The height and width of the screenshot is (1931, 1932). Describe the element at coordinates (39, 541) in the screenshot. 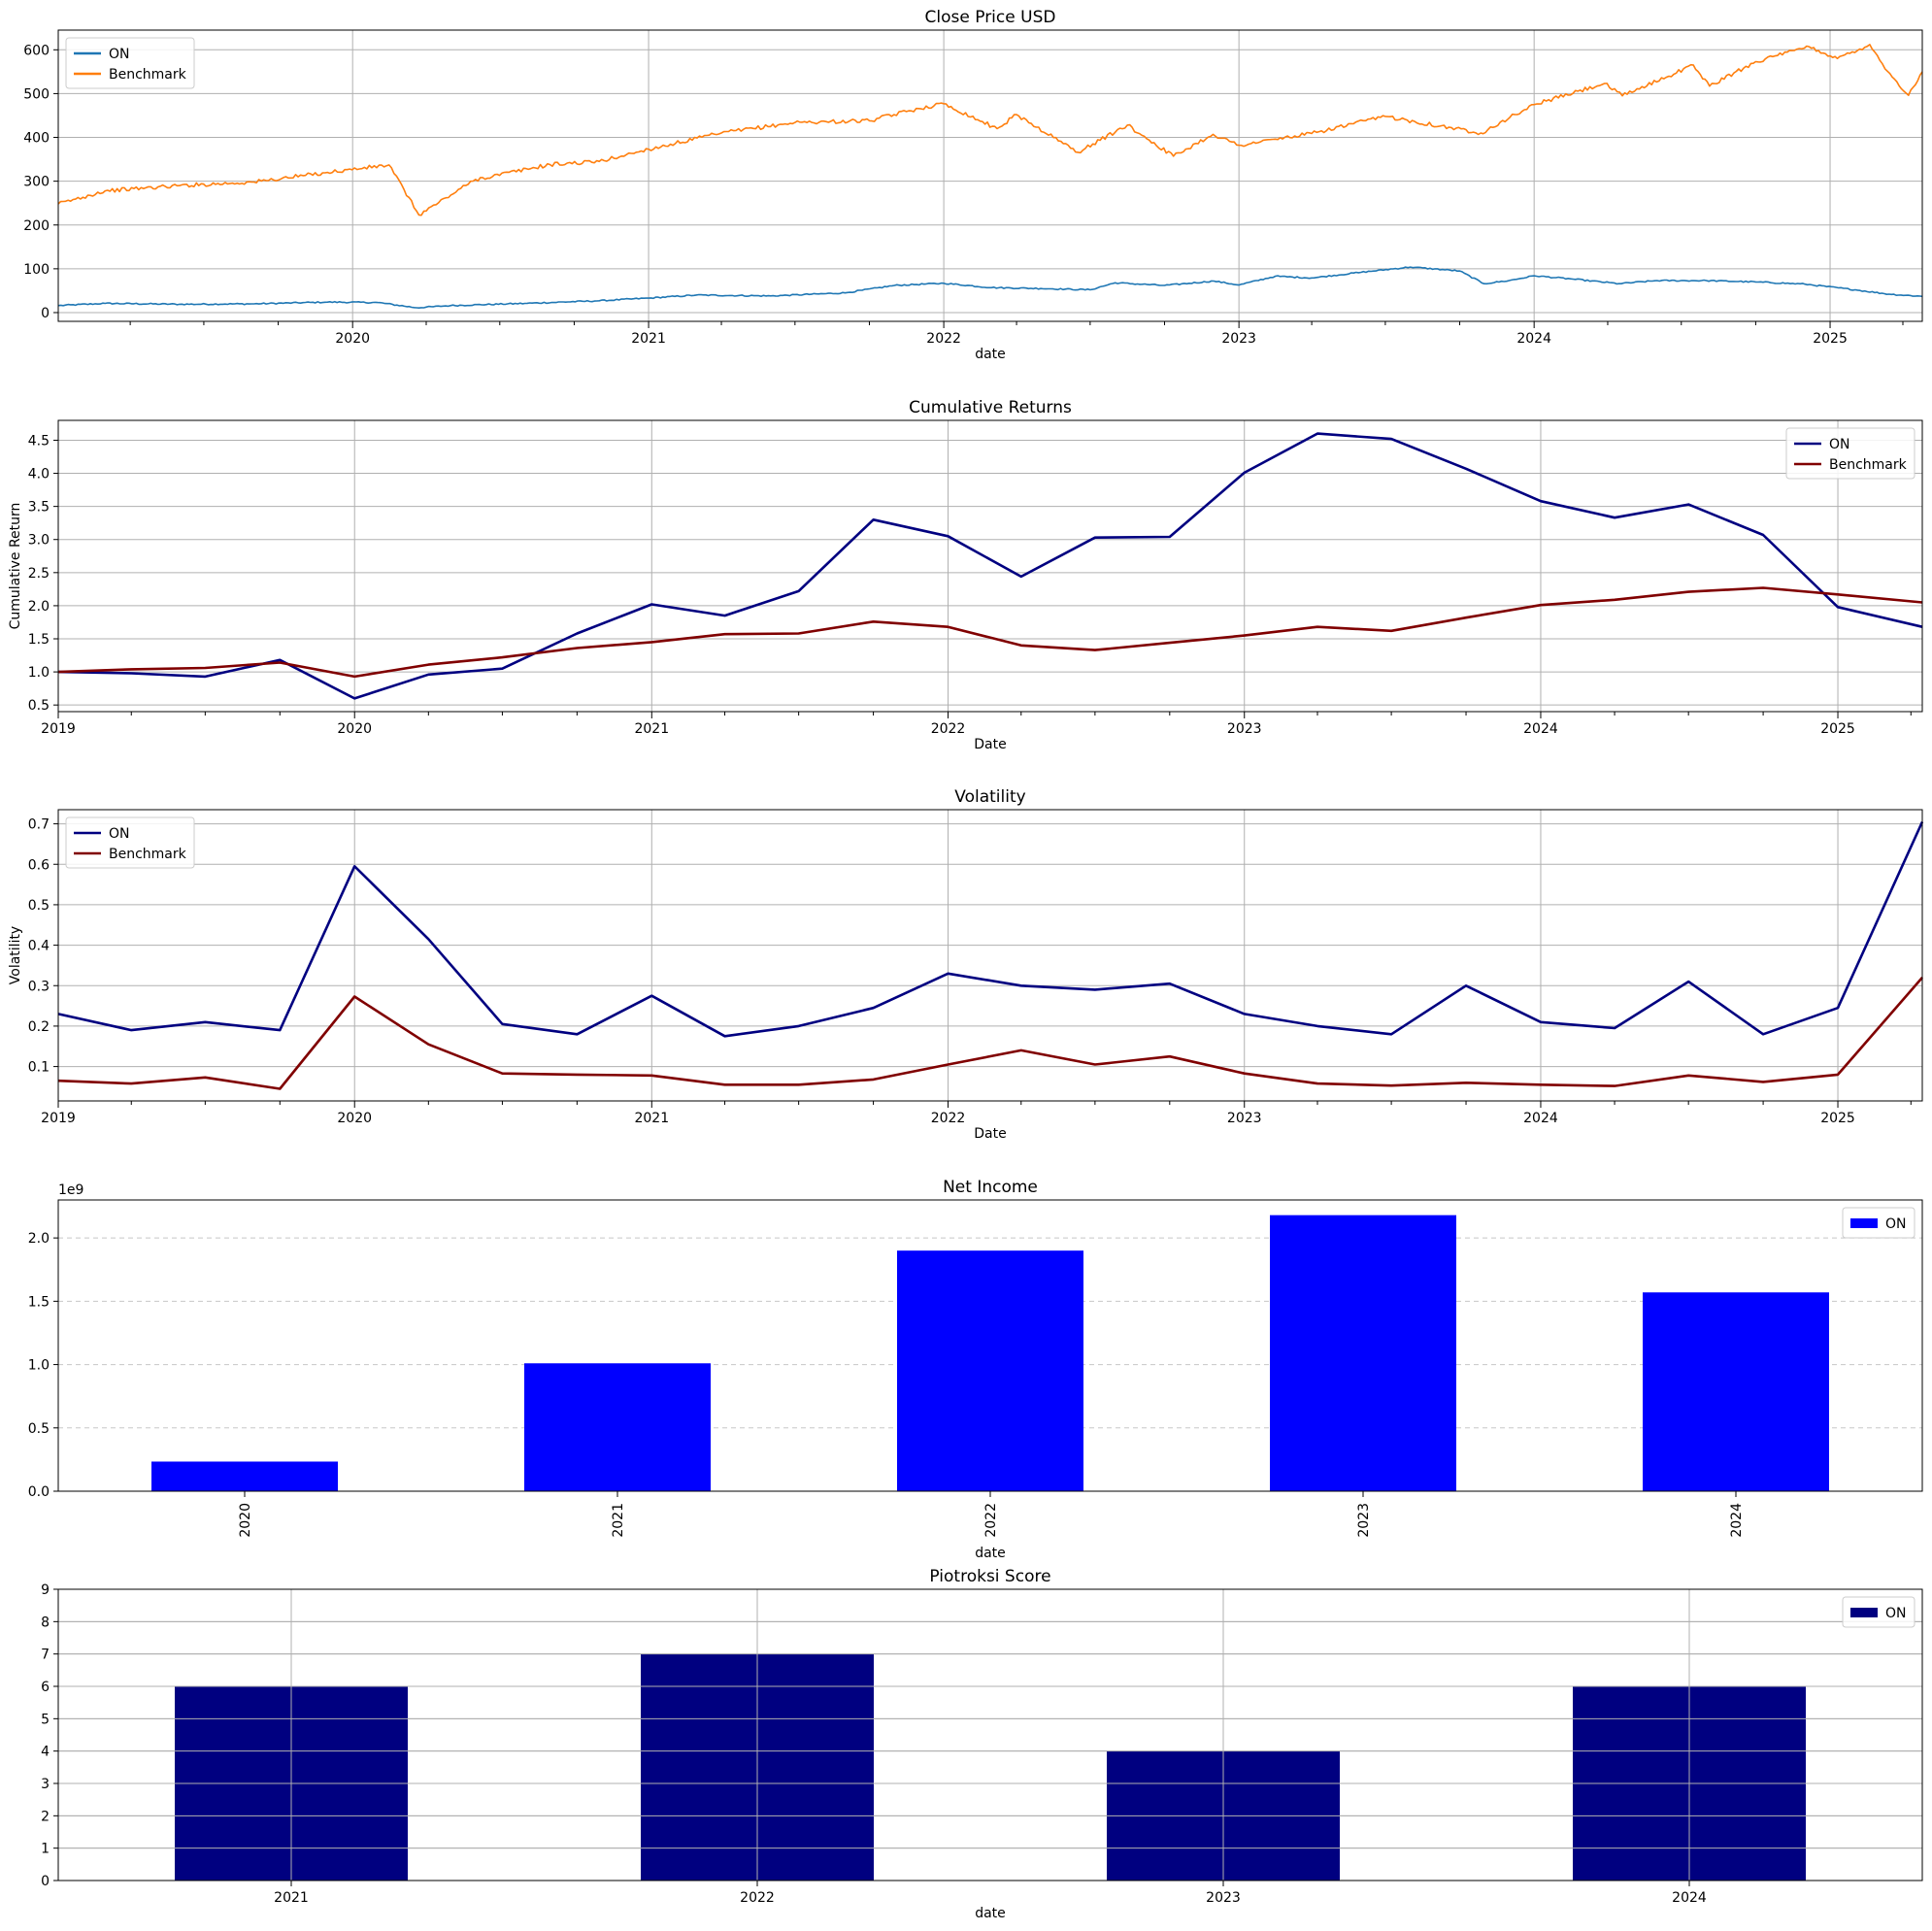

I see `y-tick-label: 3.0` at that location.